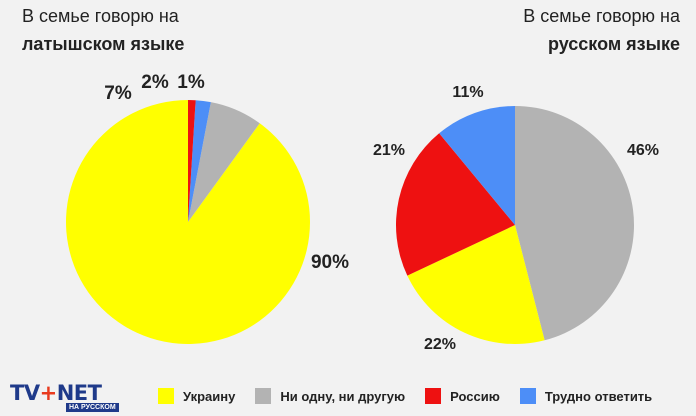  Describe the element at coordinates (440, 344) in the screenshot. I see `slice-label: 22%` at that location.